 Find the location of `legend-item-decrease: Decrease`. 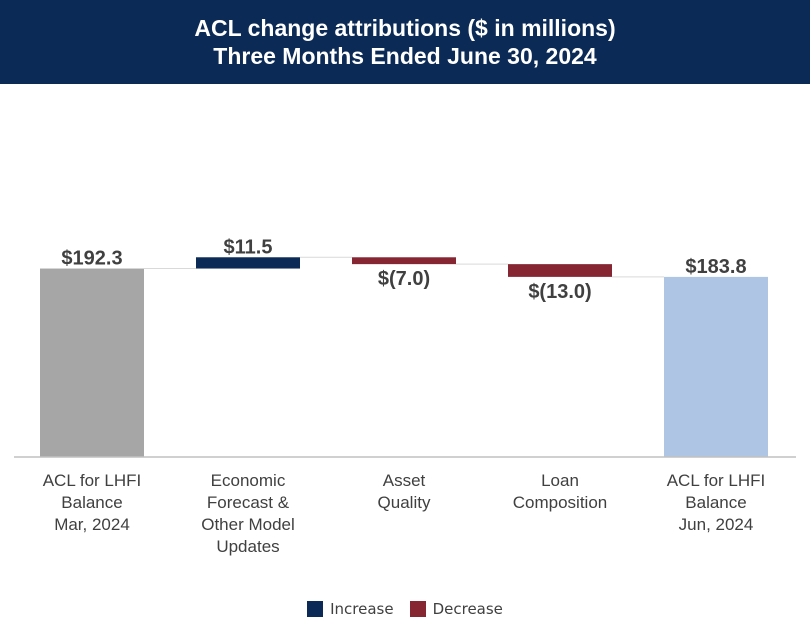

legend-item-decrease: Decrease is located at coordinates (456, 609).